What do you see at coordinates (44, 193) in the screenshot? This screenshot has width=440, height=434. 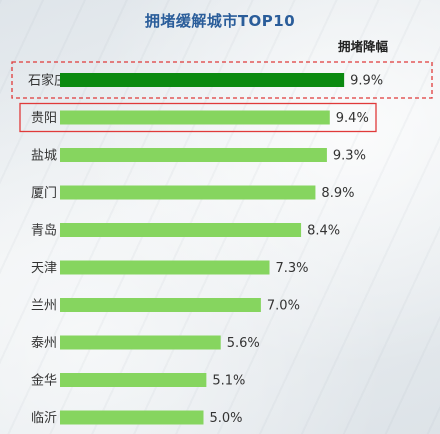 I see `category-label: 厦门` at bounding box center [44, 193].